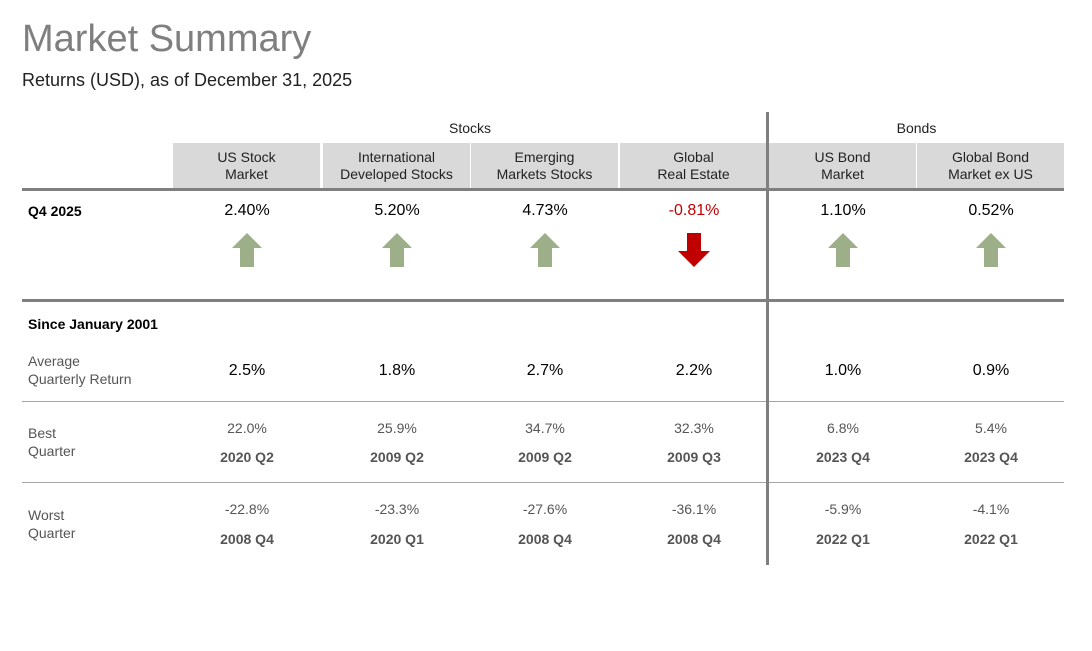  What do you see at coordinates (991, 210) in the screenshot?
I see `q4-return: 0.52%` at bounding box center [991, 210].